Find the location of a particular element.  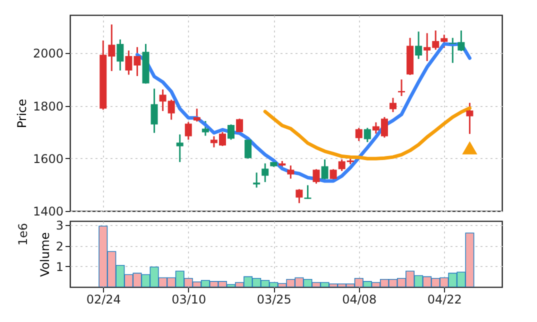

y-tick-label: 1400 is located at coordinates (48, 211).